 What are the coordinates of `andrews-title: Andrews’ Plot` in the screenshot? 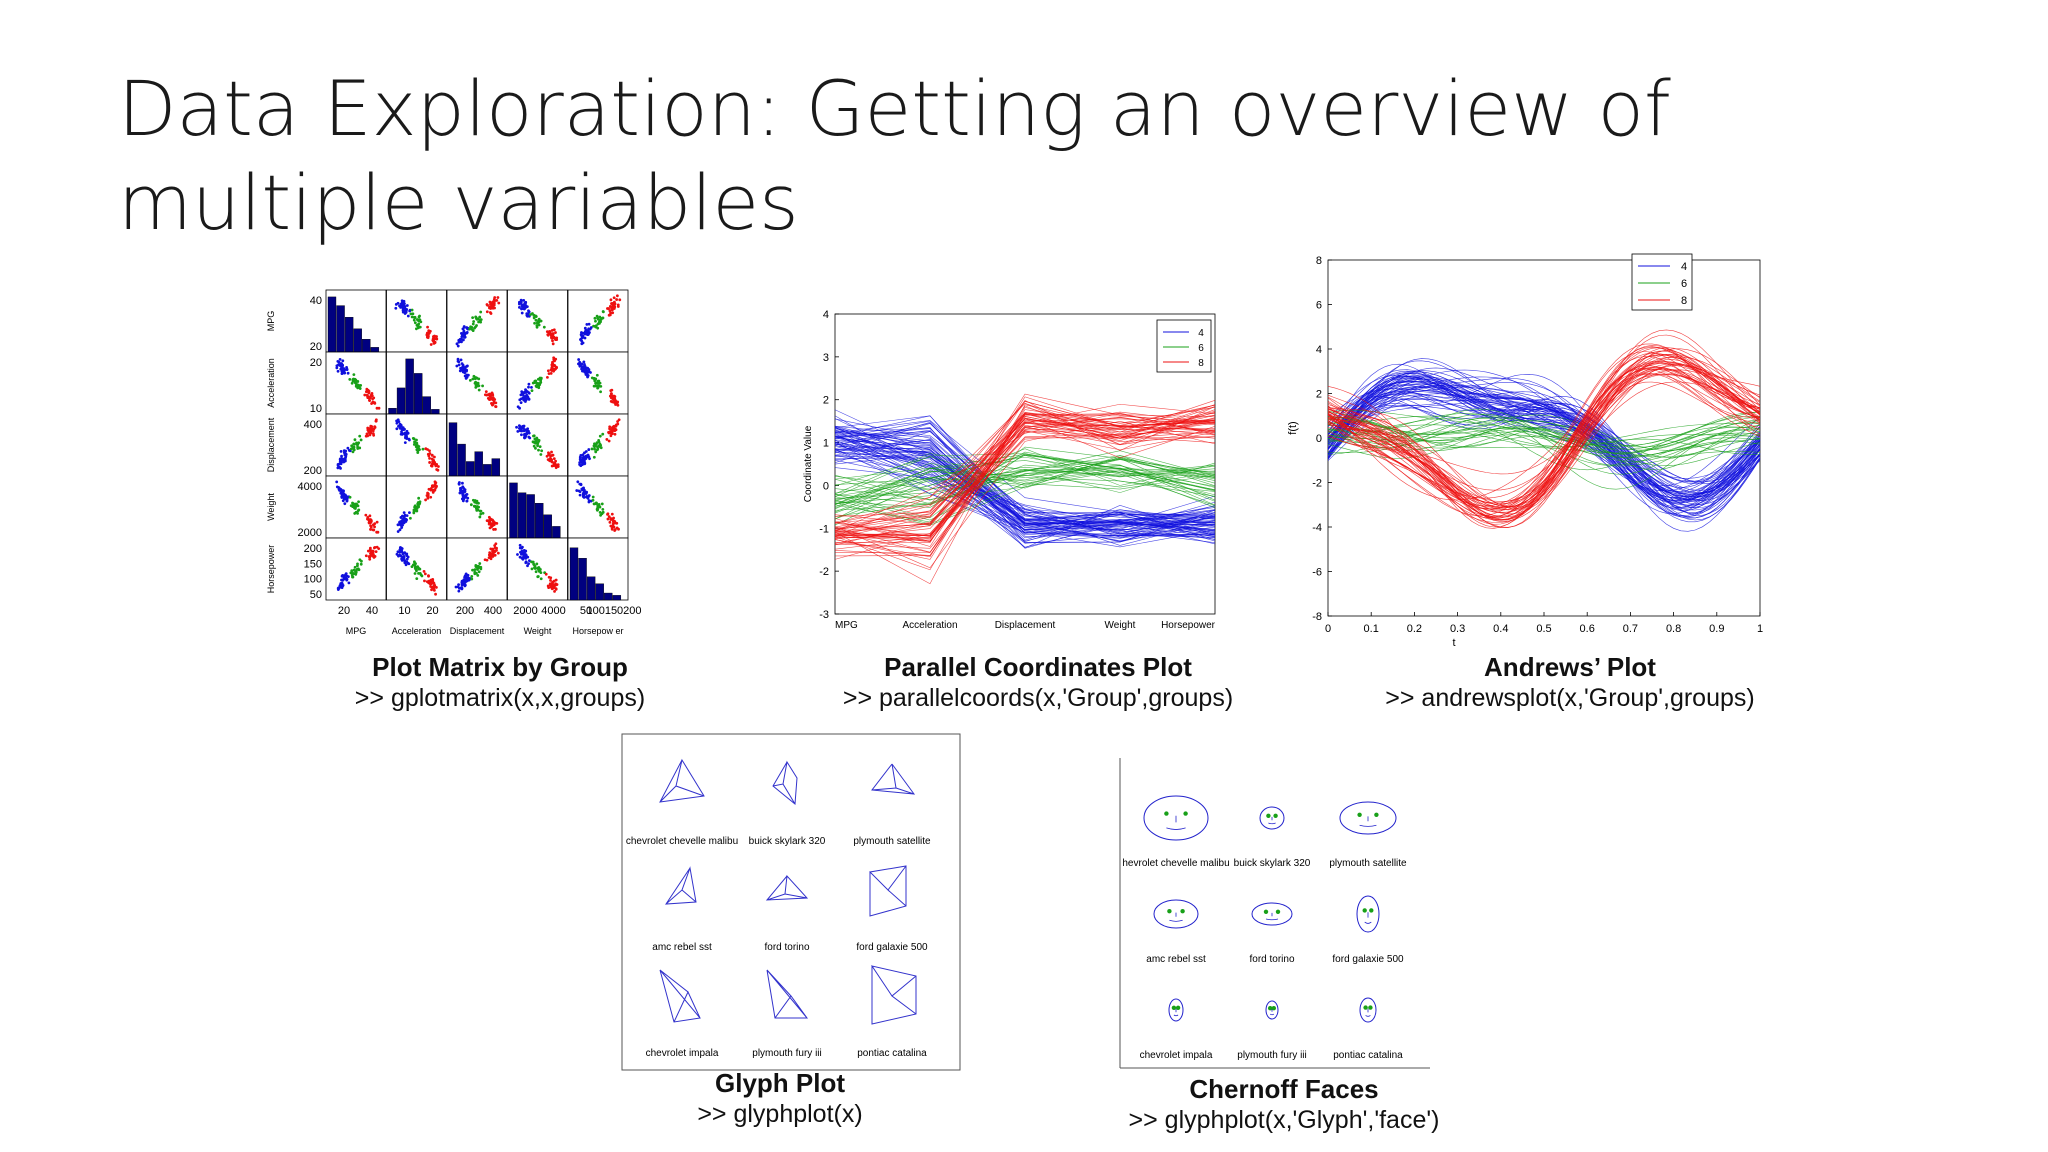 It's located at (1570, 667).